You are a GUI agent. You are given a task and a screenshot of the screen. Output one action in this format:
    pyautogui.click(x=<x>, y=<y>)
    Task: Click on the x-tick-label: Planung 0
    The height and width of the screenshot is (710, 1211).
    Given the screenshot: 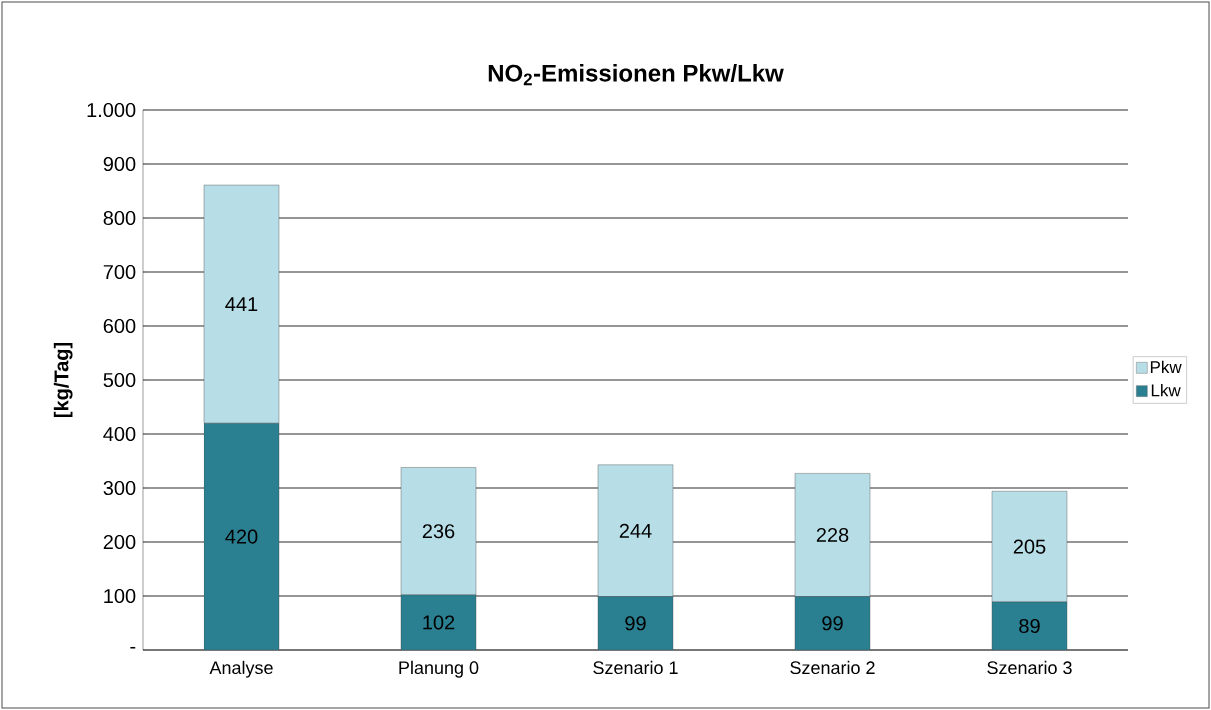 What is the action you would take?
    pyautogui.click(x=439, y=669)
    